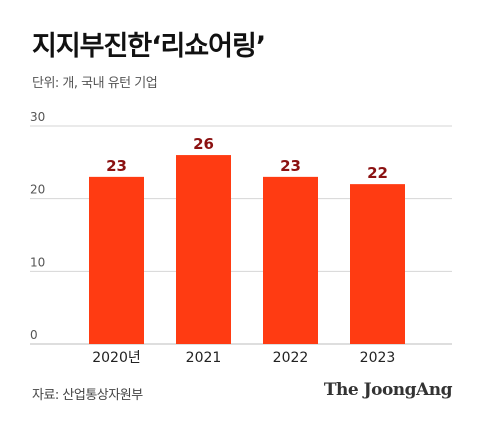 The width and height of the screenshot is (480, 421). I want to click on chart-subtitle: 단위: 개, 국내 유턴 기업, so click(95, 83).